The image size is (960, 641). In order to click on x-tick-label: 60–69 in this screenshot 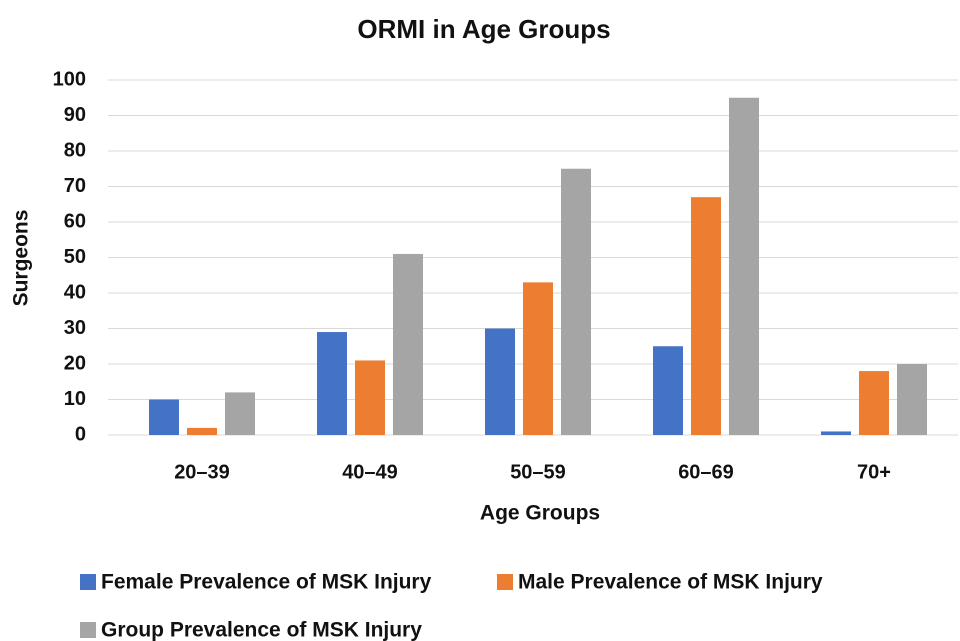, I will do `click(706, 472)`.